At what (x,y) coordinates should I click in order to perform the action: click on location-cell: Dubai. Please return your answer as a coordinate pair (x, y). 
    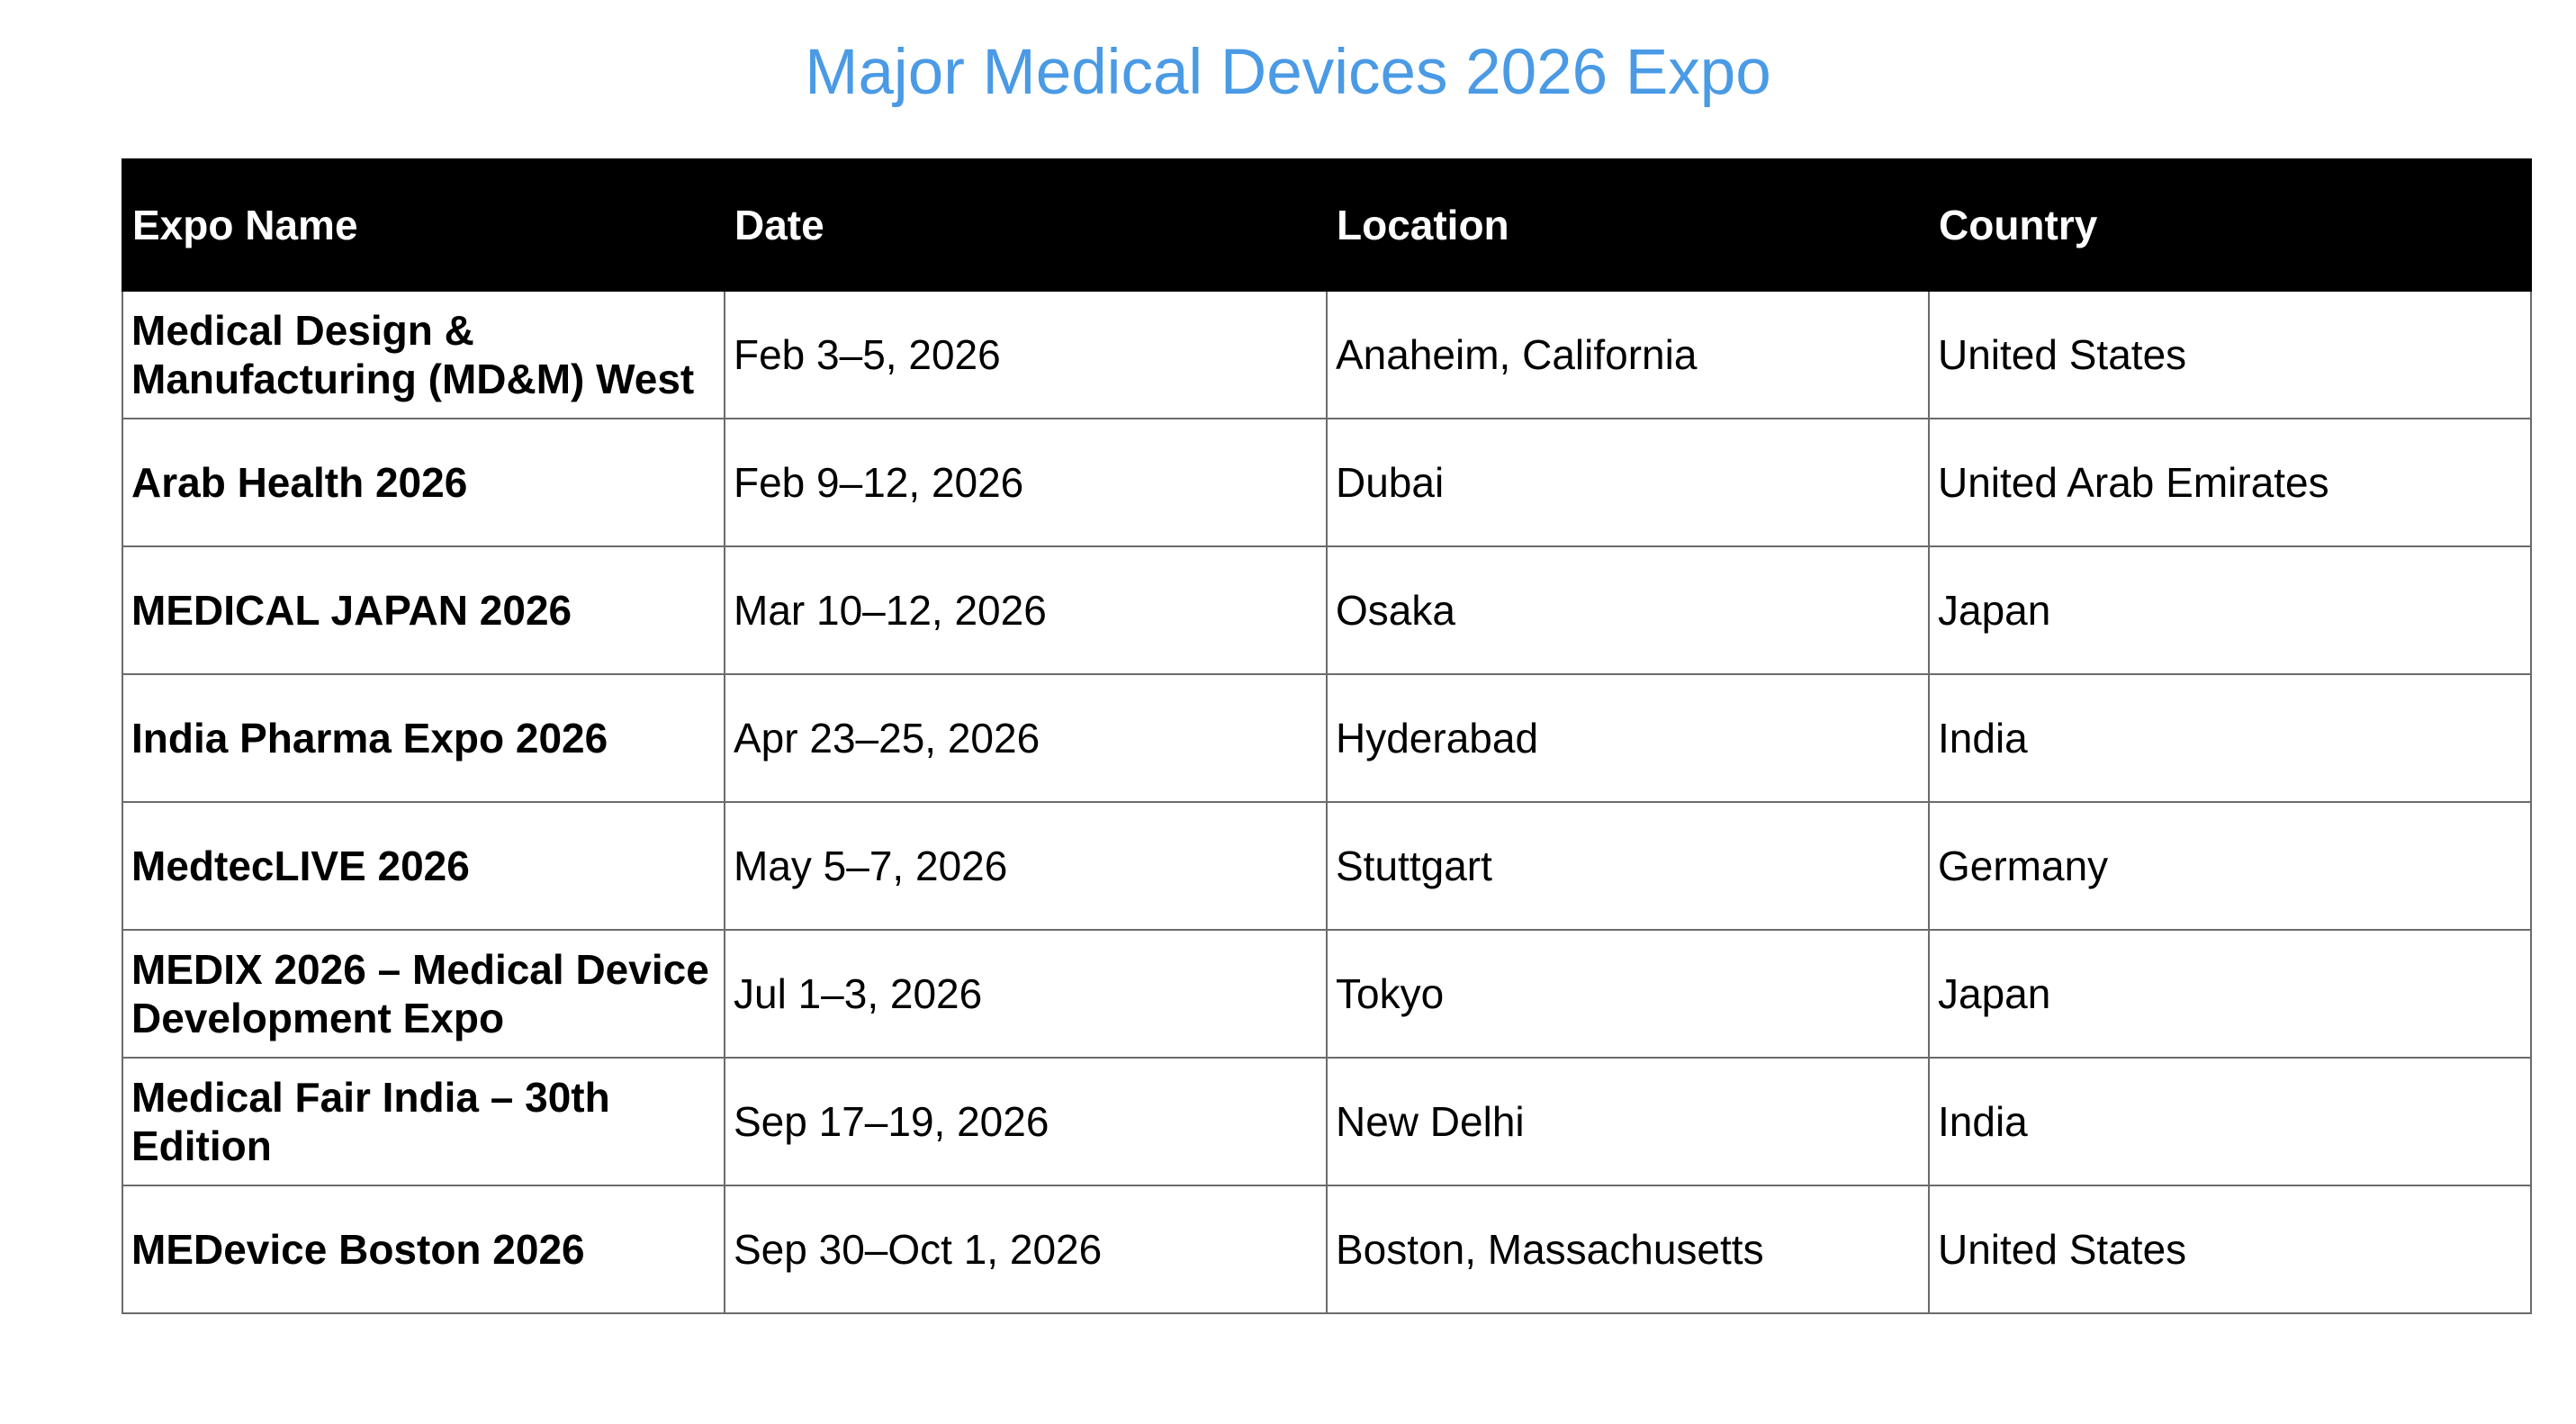
    Looking at the image, I should click on (1628, 482).